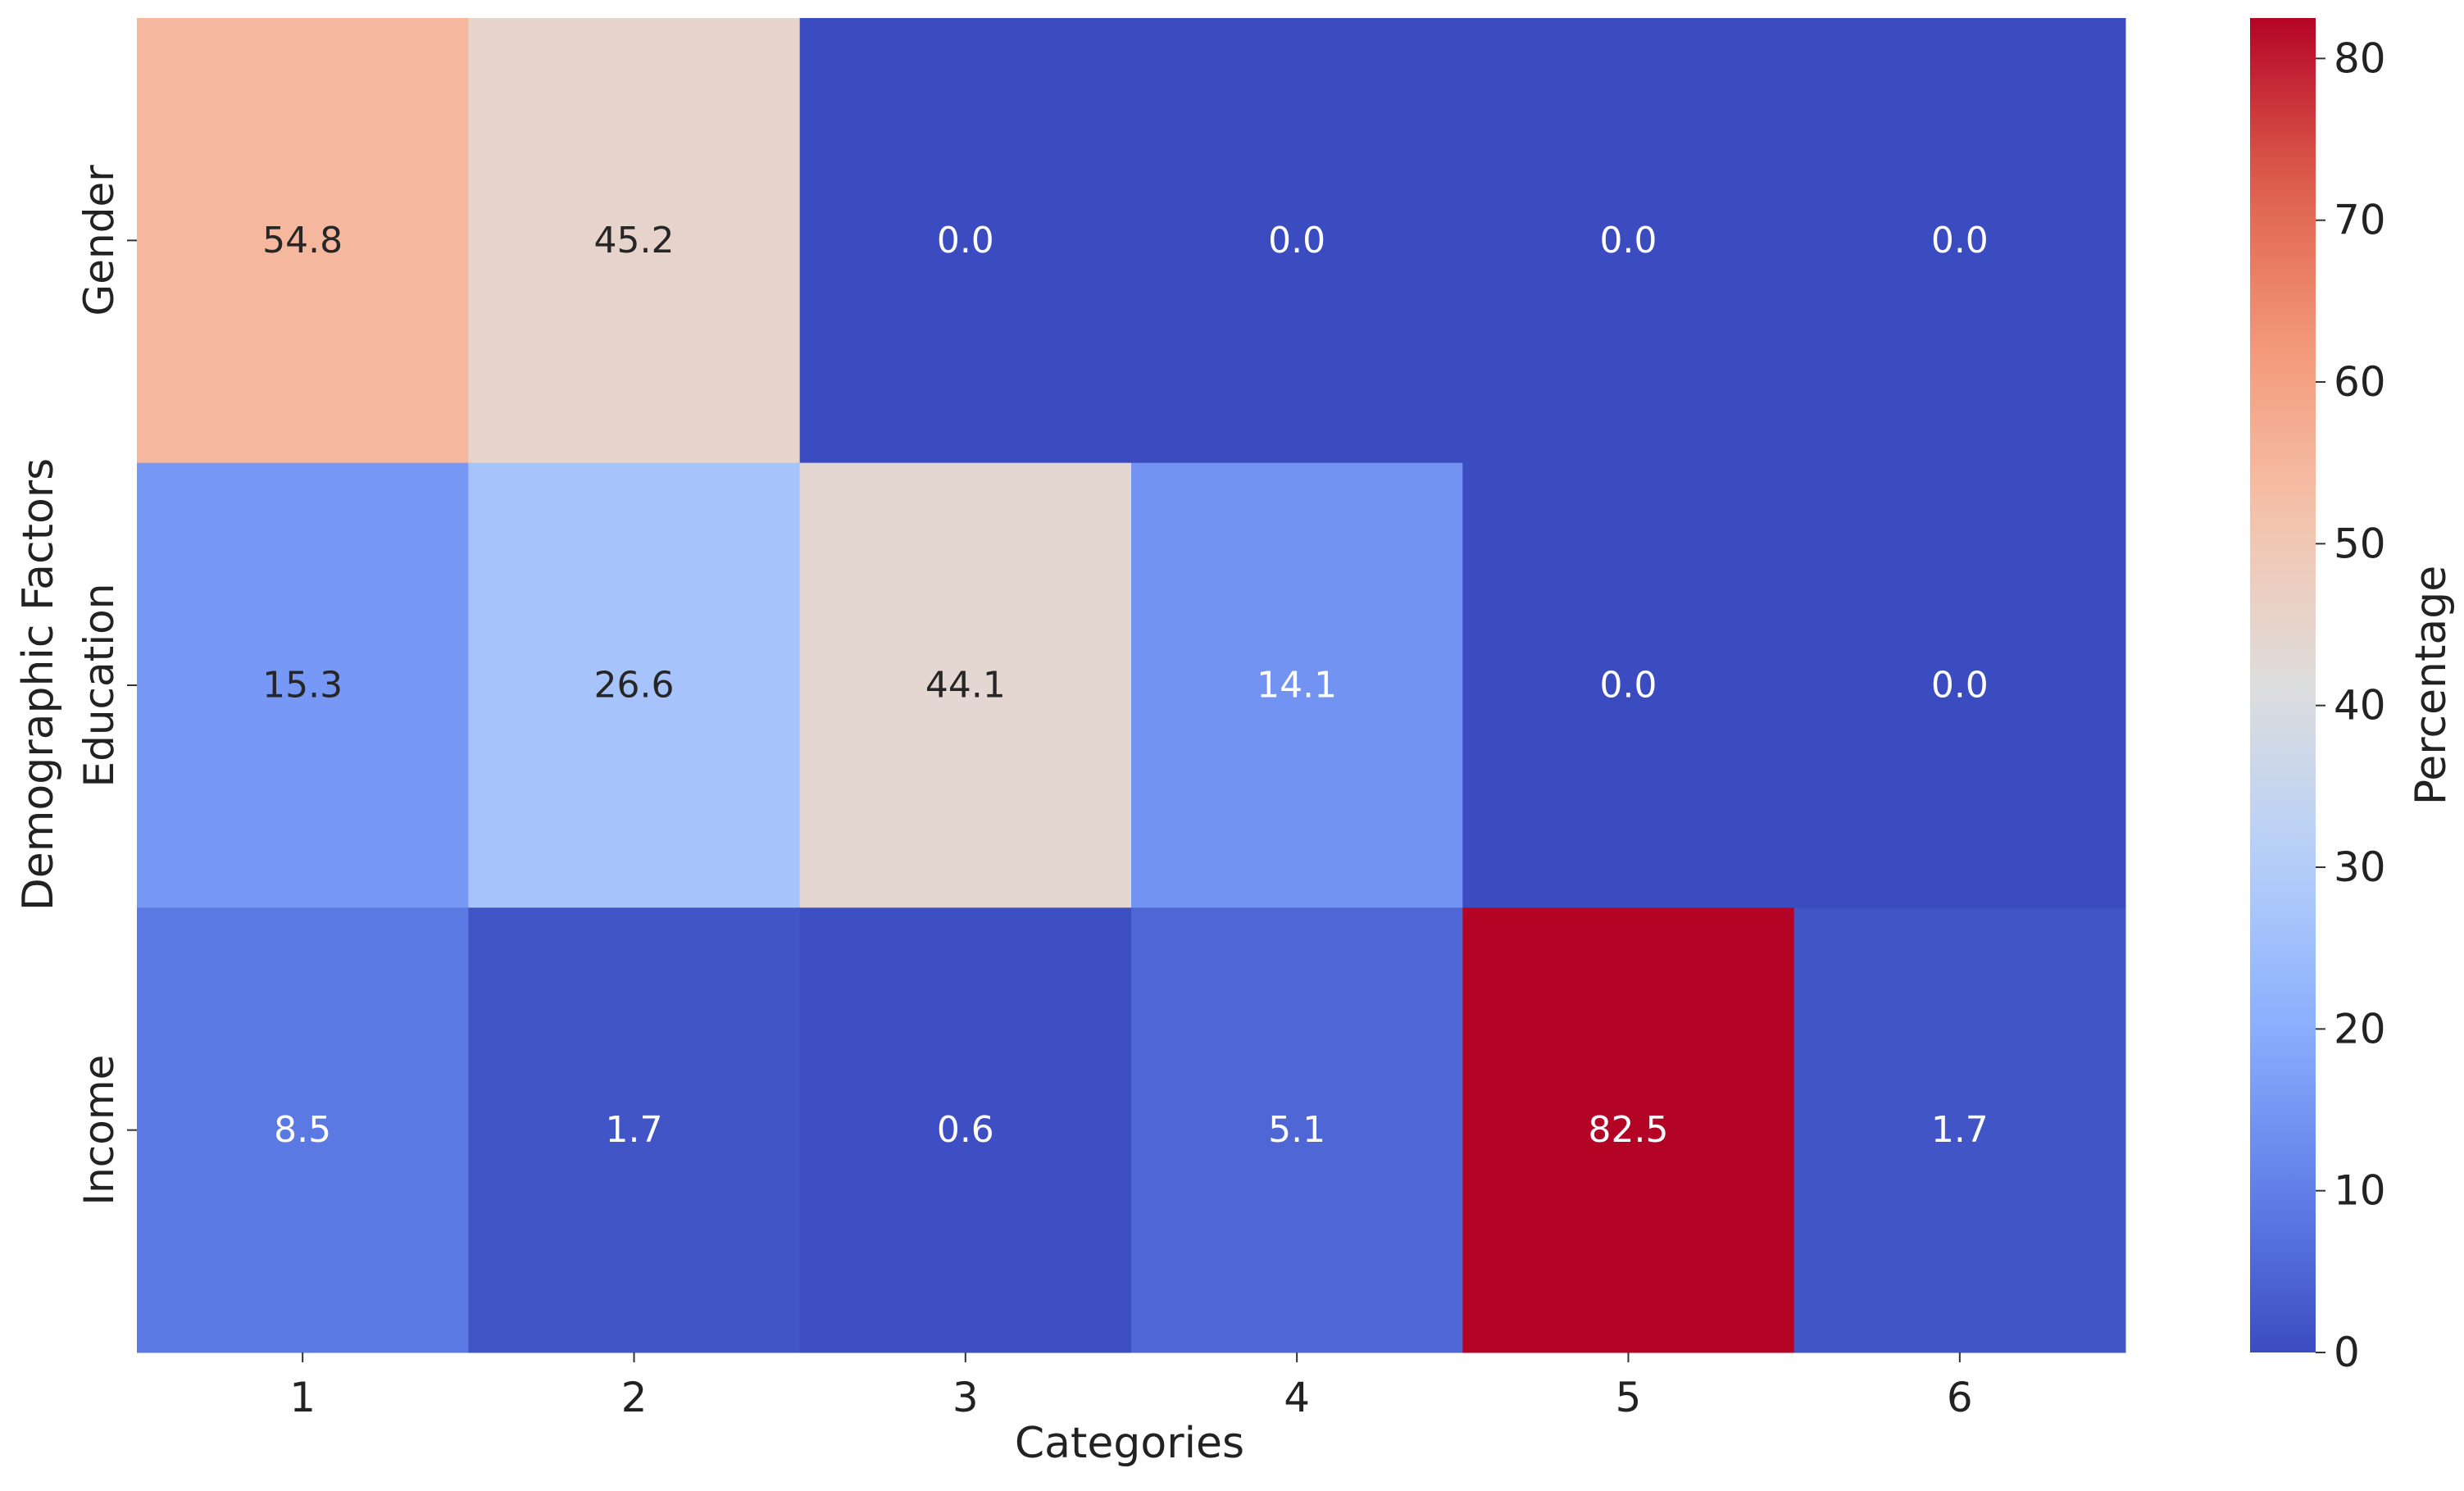  Describe the element at coordinates (1131, 1386) in the screenshot. I see `x-axis: 1 2 3 4 5 6` at that location.